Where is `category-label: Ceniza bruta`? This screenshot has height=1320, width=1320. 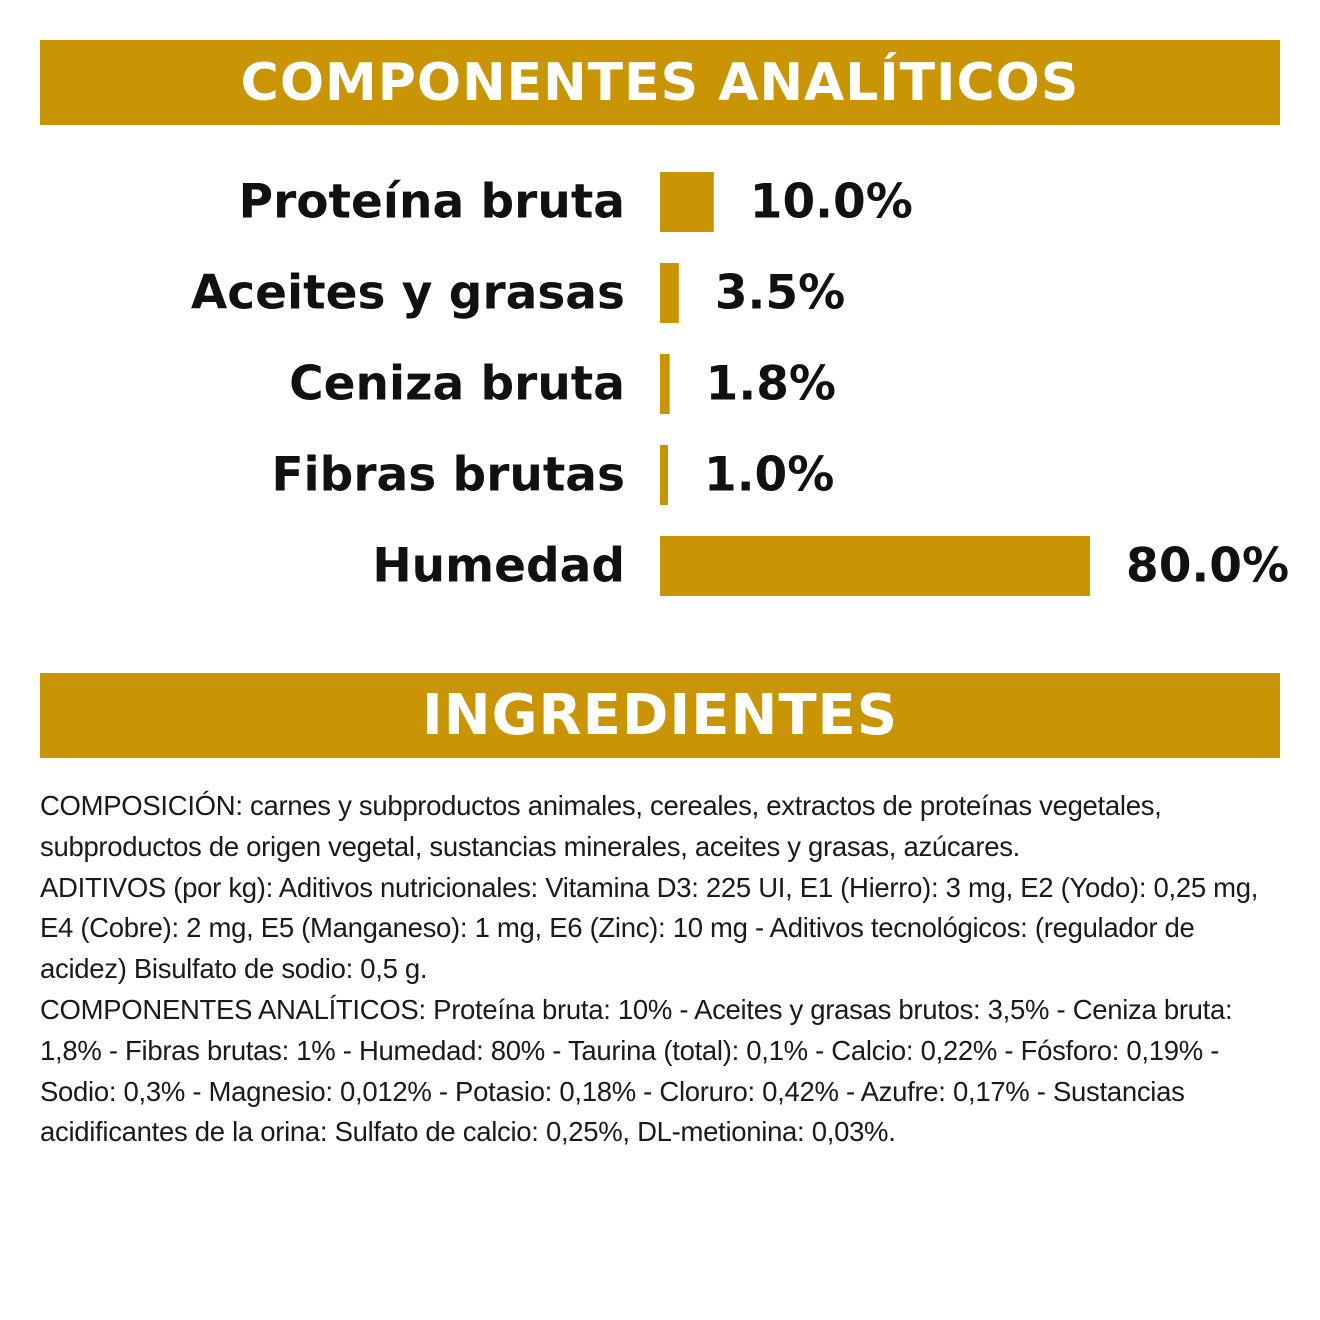 category-label: Ceniza bruta is located at coordinates (457, 384).